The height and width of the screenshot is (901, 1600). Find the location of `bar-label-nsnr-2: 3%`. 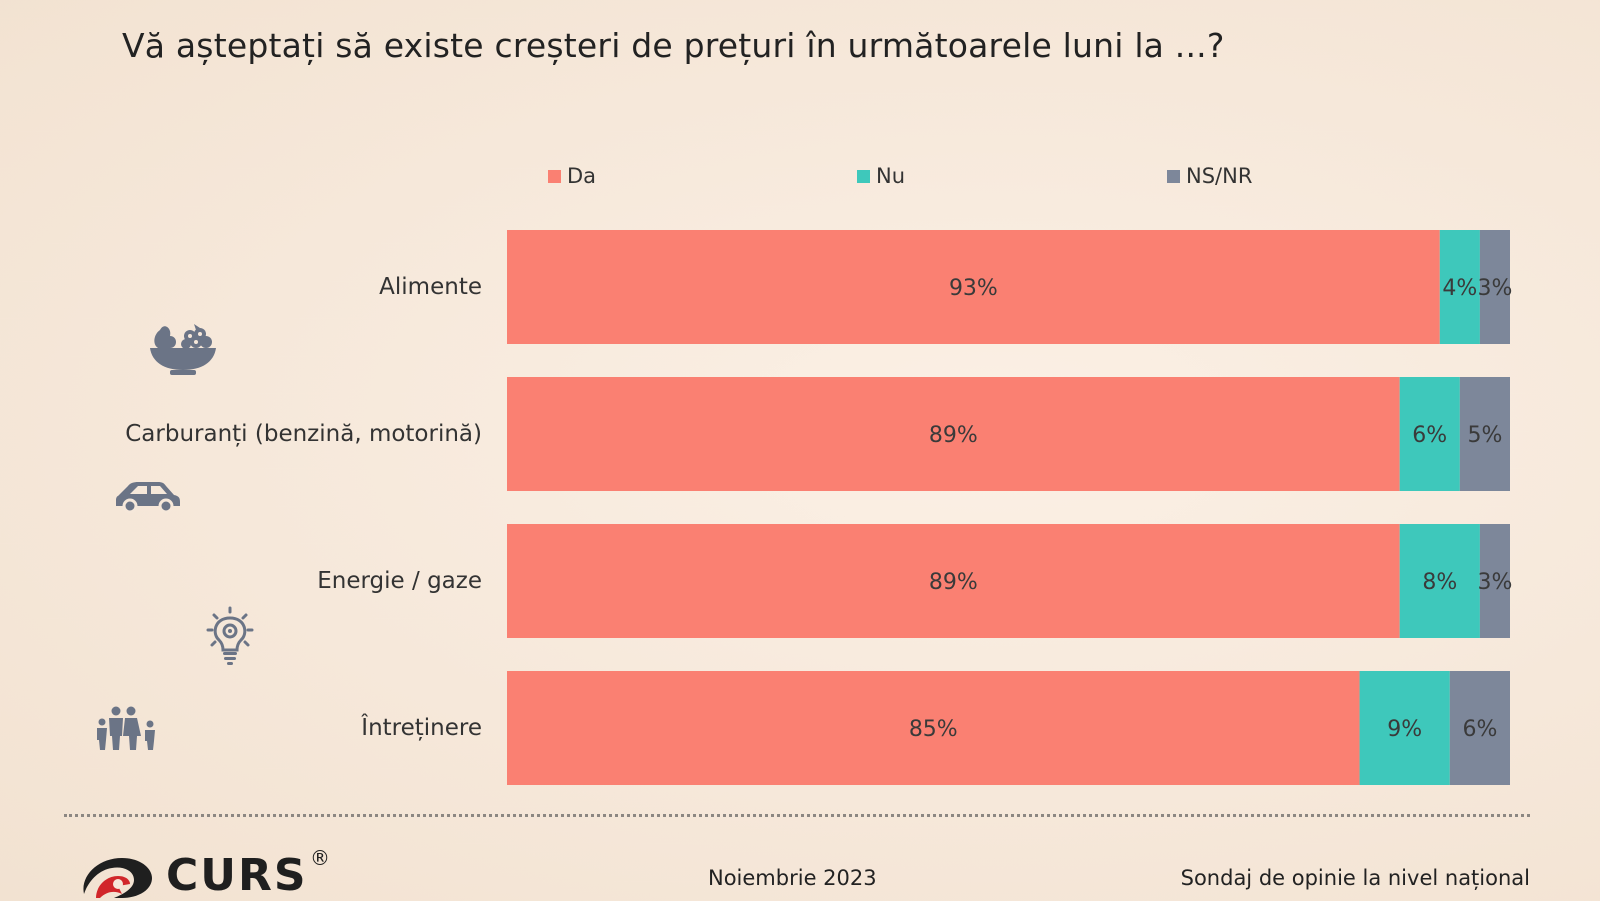

bar-label-nsnr-2: 3% is located at coordinates (1495, 582).